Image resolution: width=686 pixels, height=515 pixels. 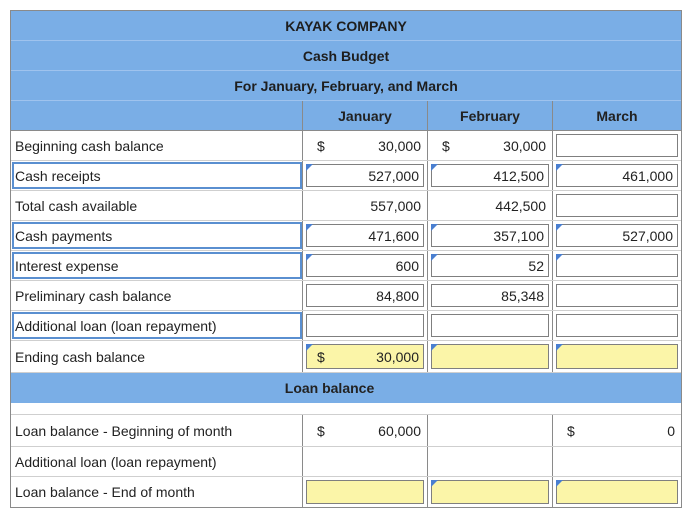 I want to click on budget-period: For January, February, and March, so click(x=346, y=85).